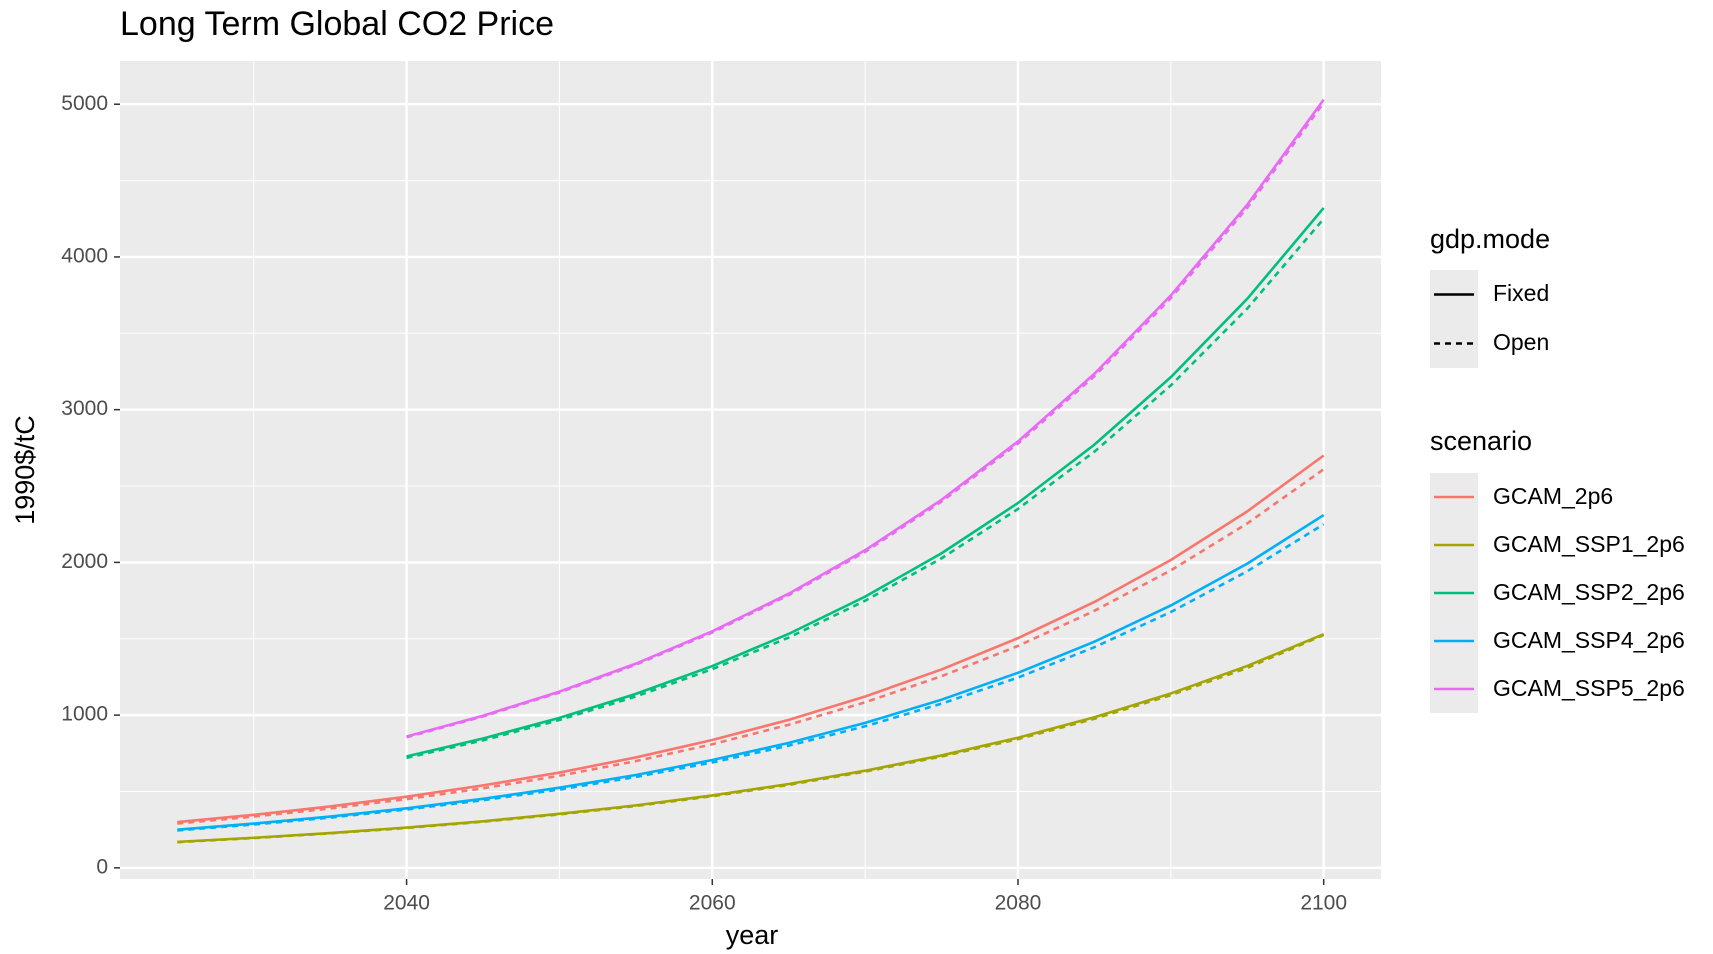 The height and width of the screenshot is (954, 1713). What do you see at coordinates (1553, 496) in the screenshot?
I see `legend-label: GCAM_2p6` at bounding box center [1553, 496].